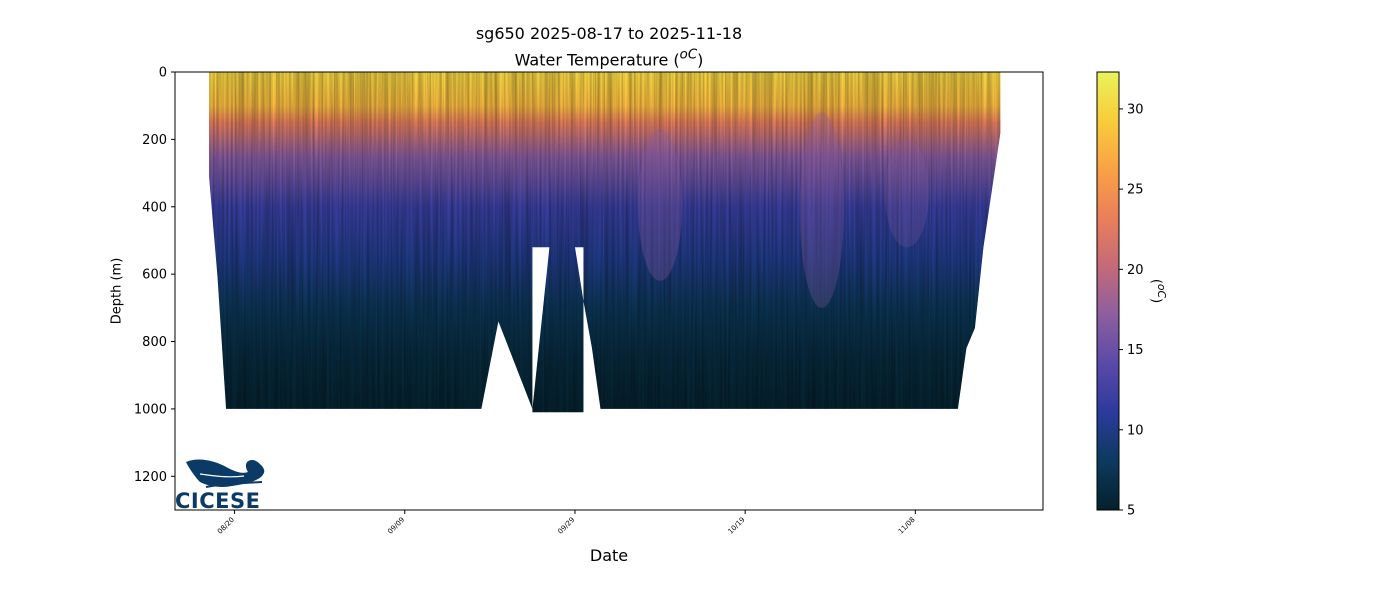 The height and width of the screenshot is (600, 1400). What do you see at coordinates (737, 526) in the screenshot?
I see `x-tick-label: 10/19` at bounding box center [737, 526].